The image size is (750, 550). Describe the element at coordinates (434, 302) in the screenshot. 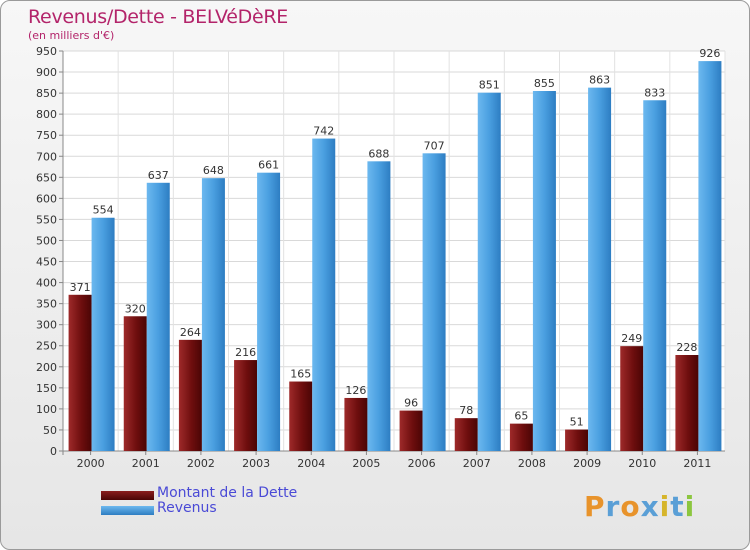

I see `bar-revenus-2006` at that location.